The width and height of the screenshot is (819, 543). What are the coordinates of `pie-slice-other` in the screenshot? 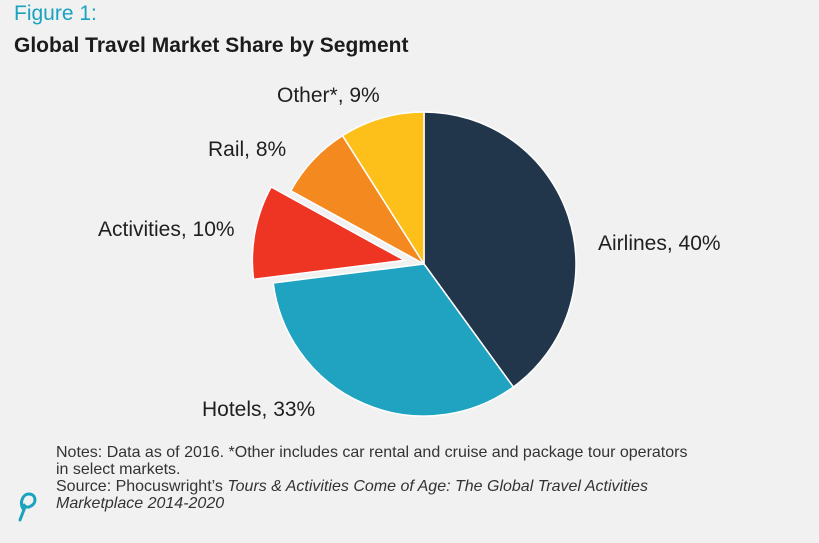 It's located at (383, 189).